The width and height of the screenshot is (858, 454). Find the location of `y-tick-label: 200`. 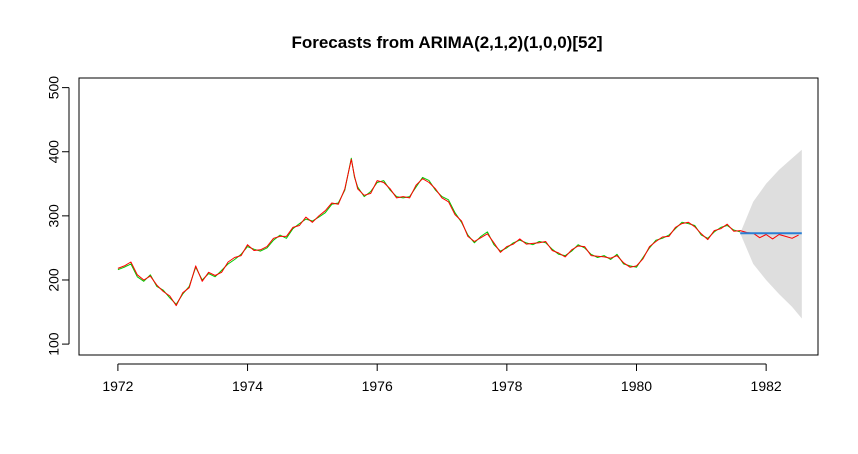

y-tick-label: 200 is located at coordinates (54, 280).